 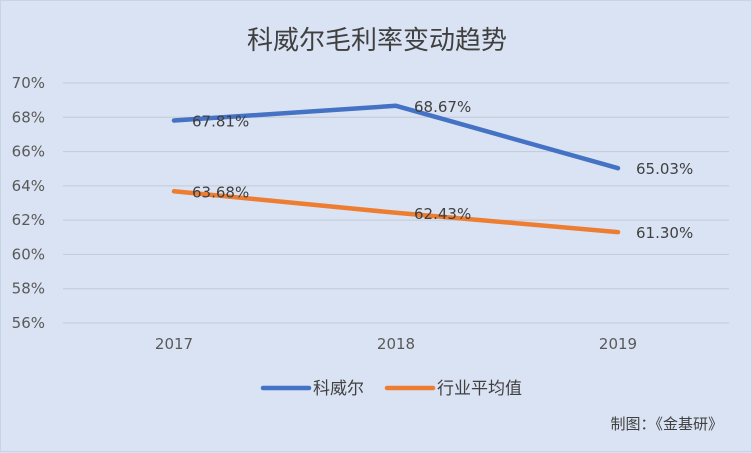 I want to click on y-tick-label: 64%, so click(x=28, y=186).